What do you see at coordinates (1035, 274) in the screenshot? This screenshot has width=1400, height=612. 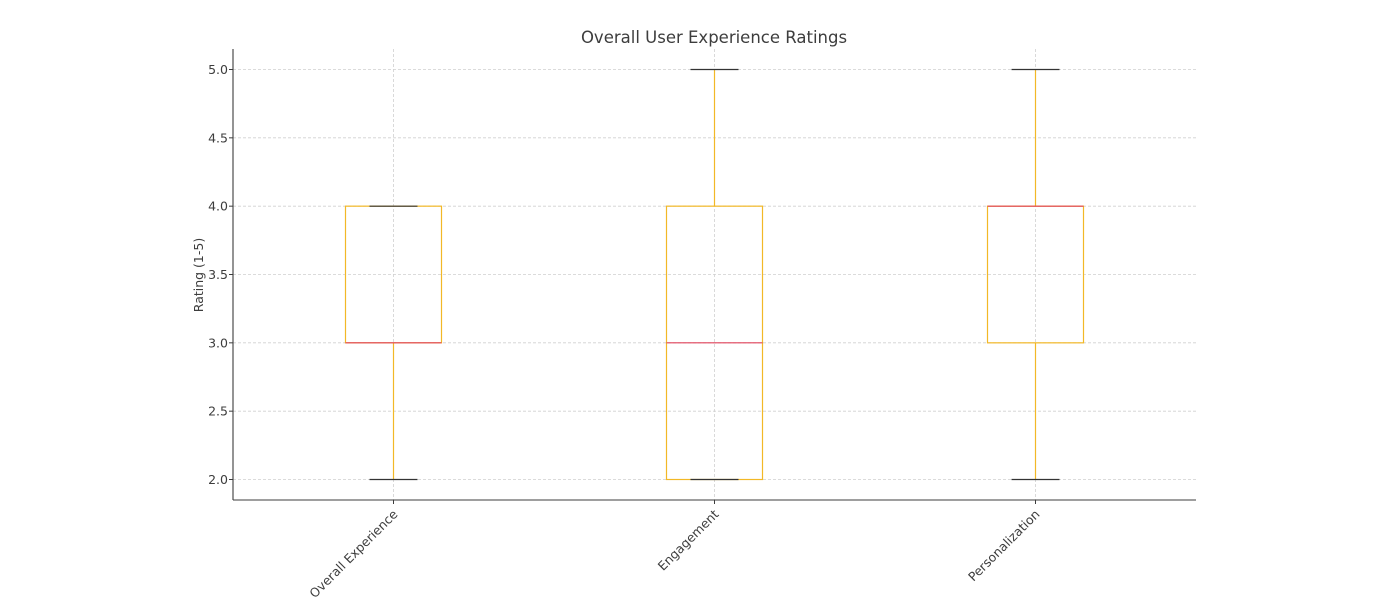 I see `box-personalization` at bounding box center [1035, 274].